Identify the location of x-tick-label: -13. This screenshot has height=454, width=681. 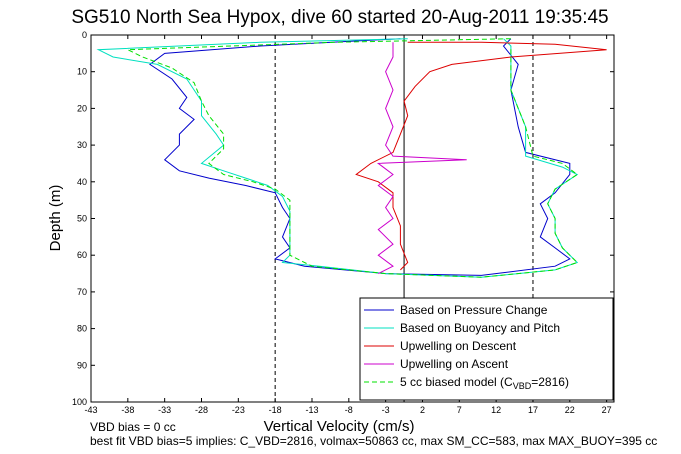
(311, 410).